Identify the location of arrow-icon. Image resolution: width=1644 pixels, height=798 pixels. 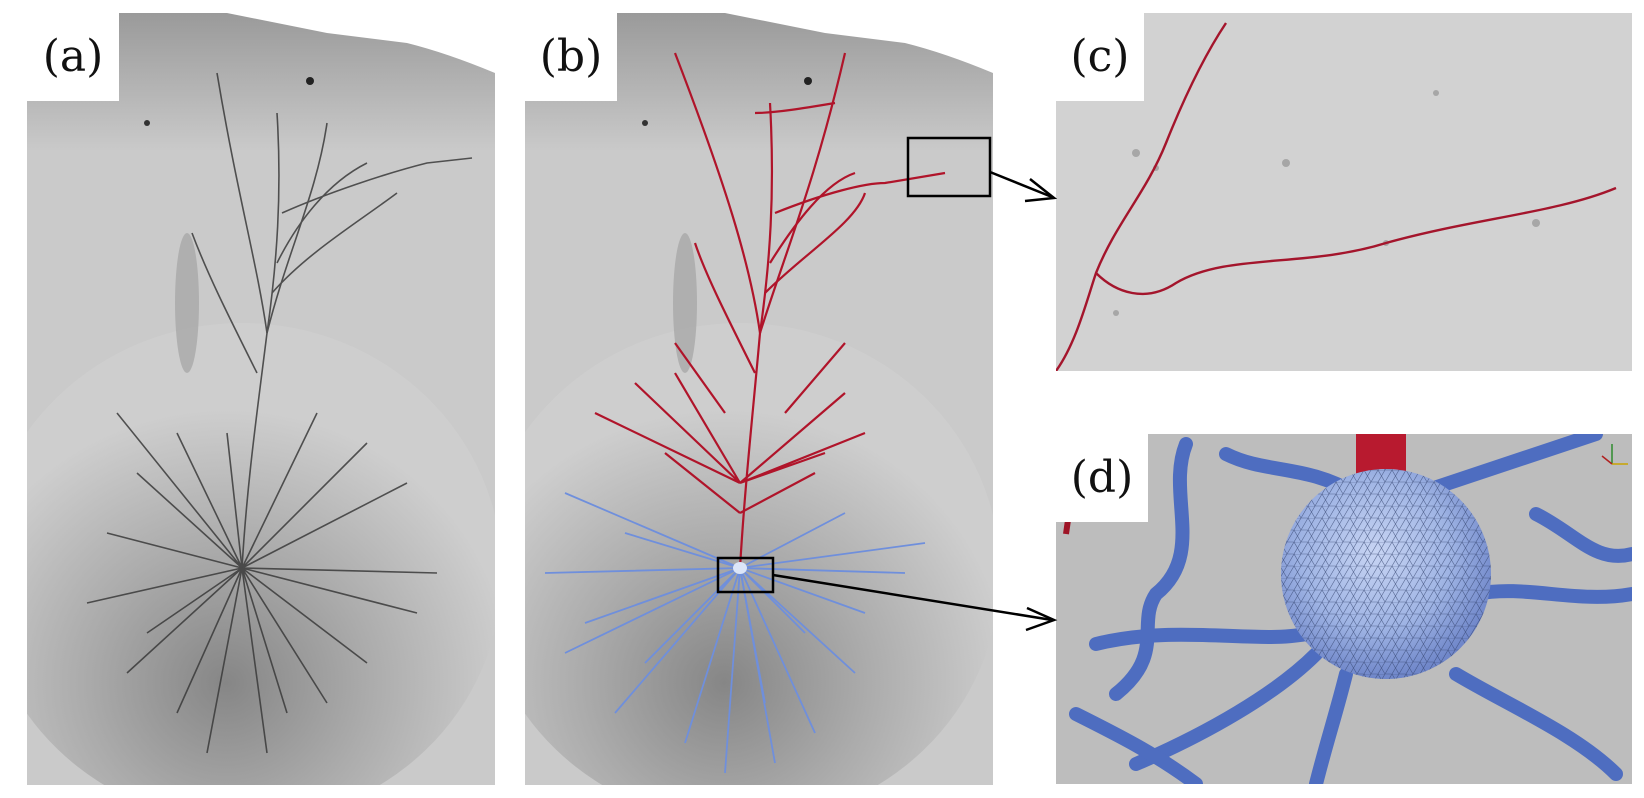
(1023, 186).